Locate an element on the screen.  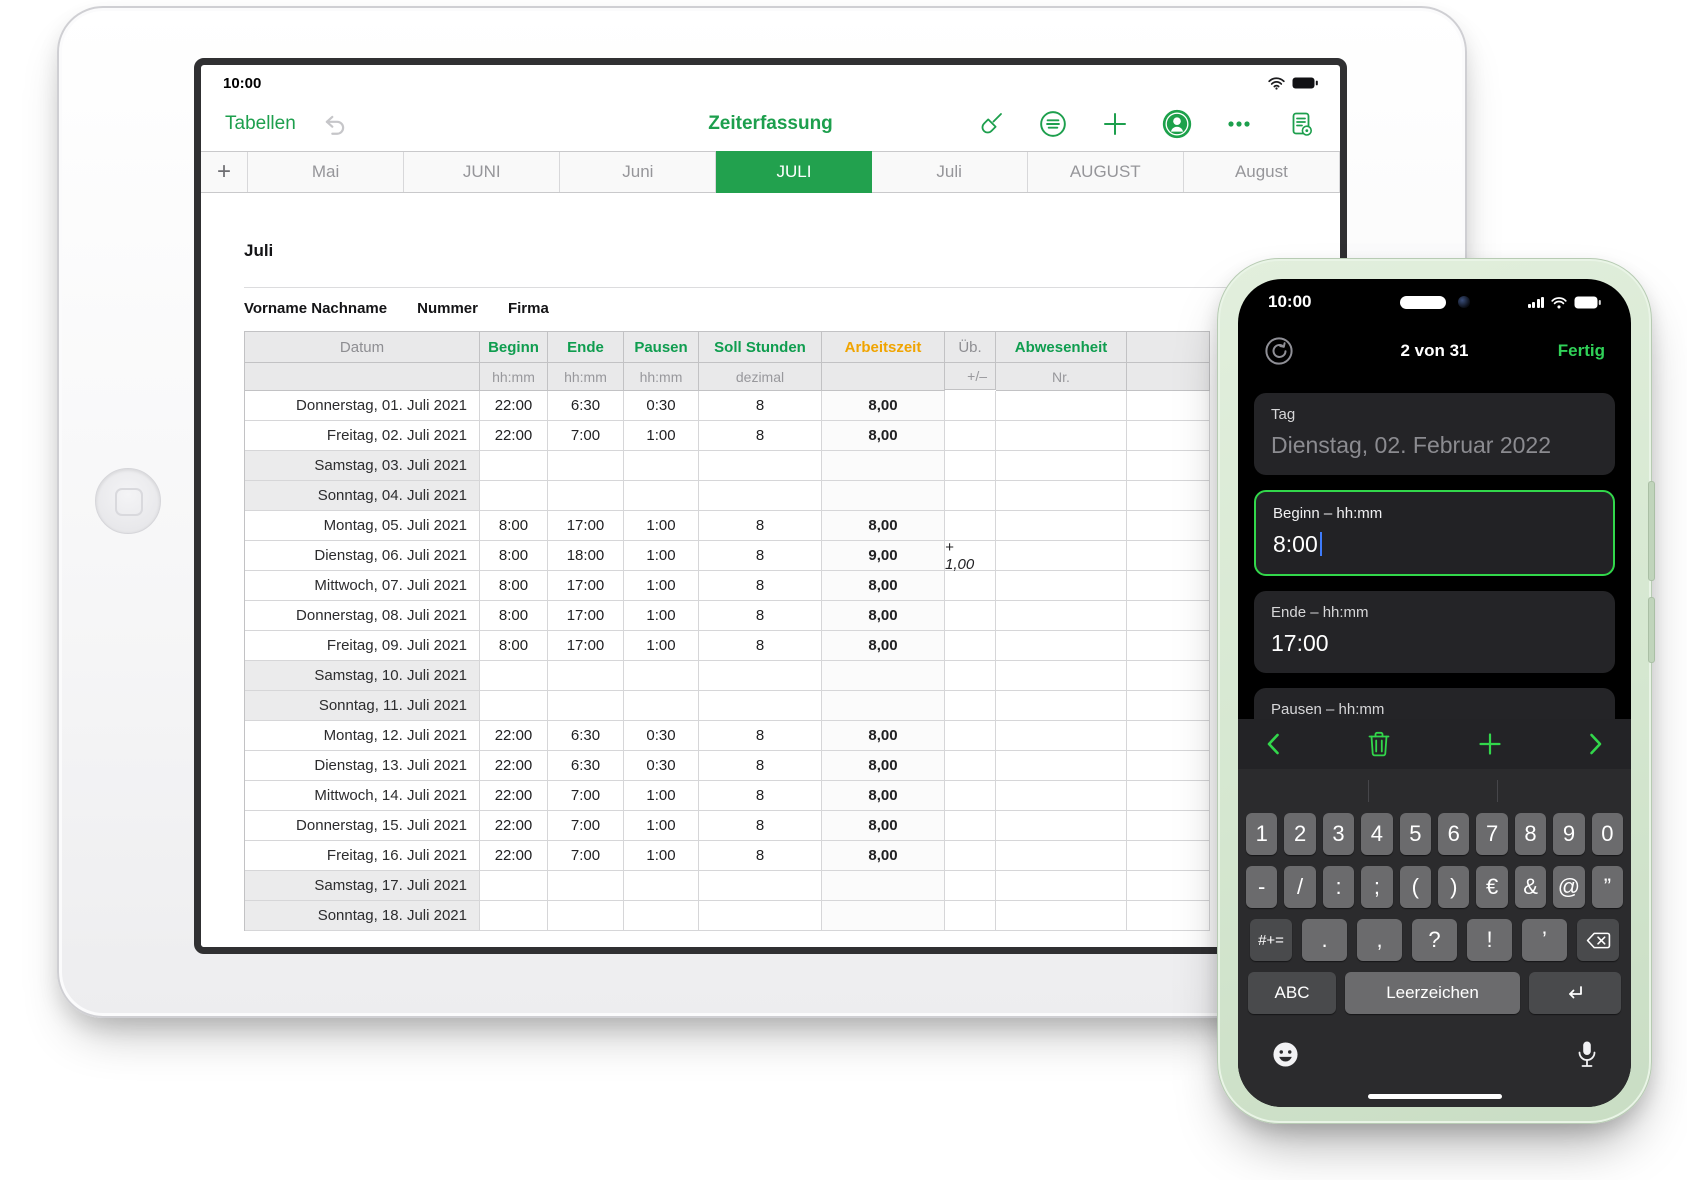
abc-key: ABC is located at coordinates (1292, 993).